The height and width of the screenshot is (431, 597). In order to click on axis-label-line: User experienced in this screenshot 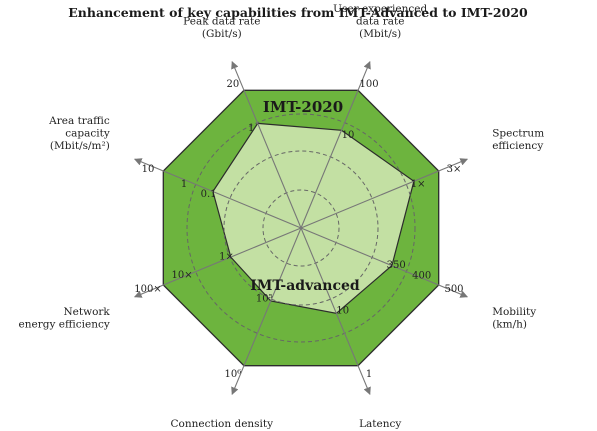, I will do `click(380, 9)`.